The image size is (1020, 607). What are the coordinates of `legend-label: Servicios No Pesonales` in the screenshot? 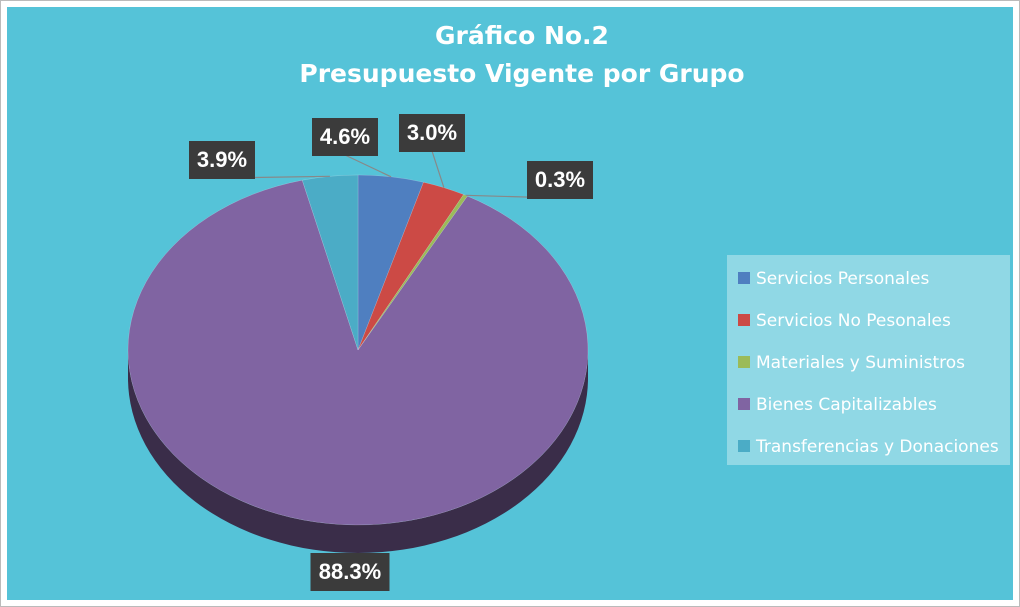 It's located at (853, 321).